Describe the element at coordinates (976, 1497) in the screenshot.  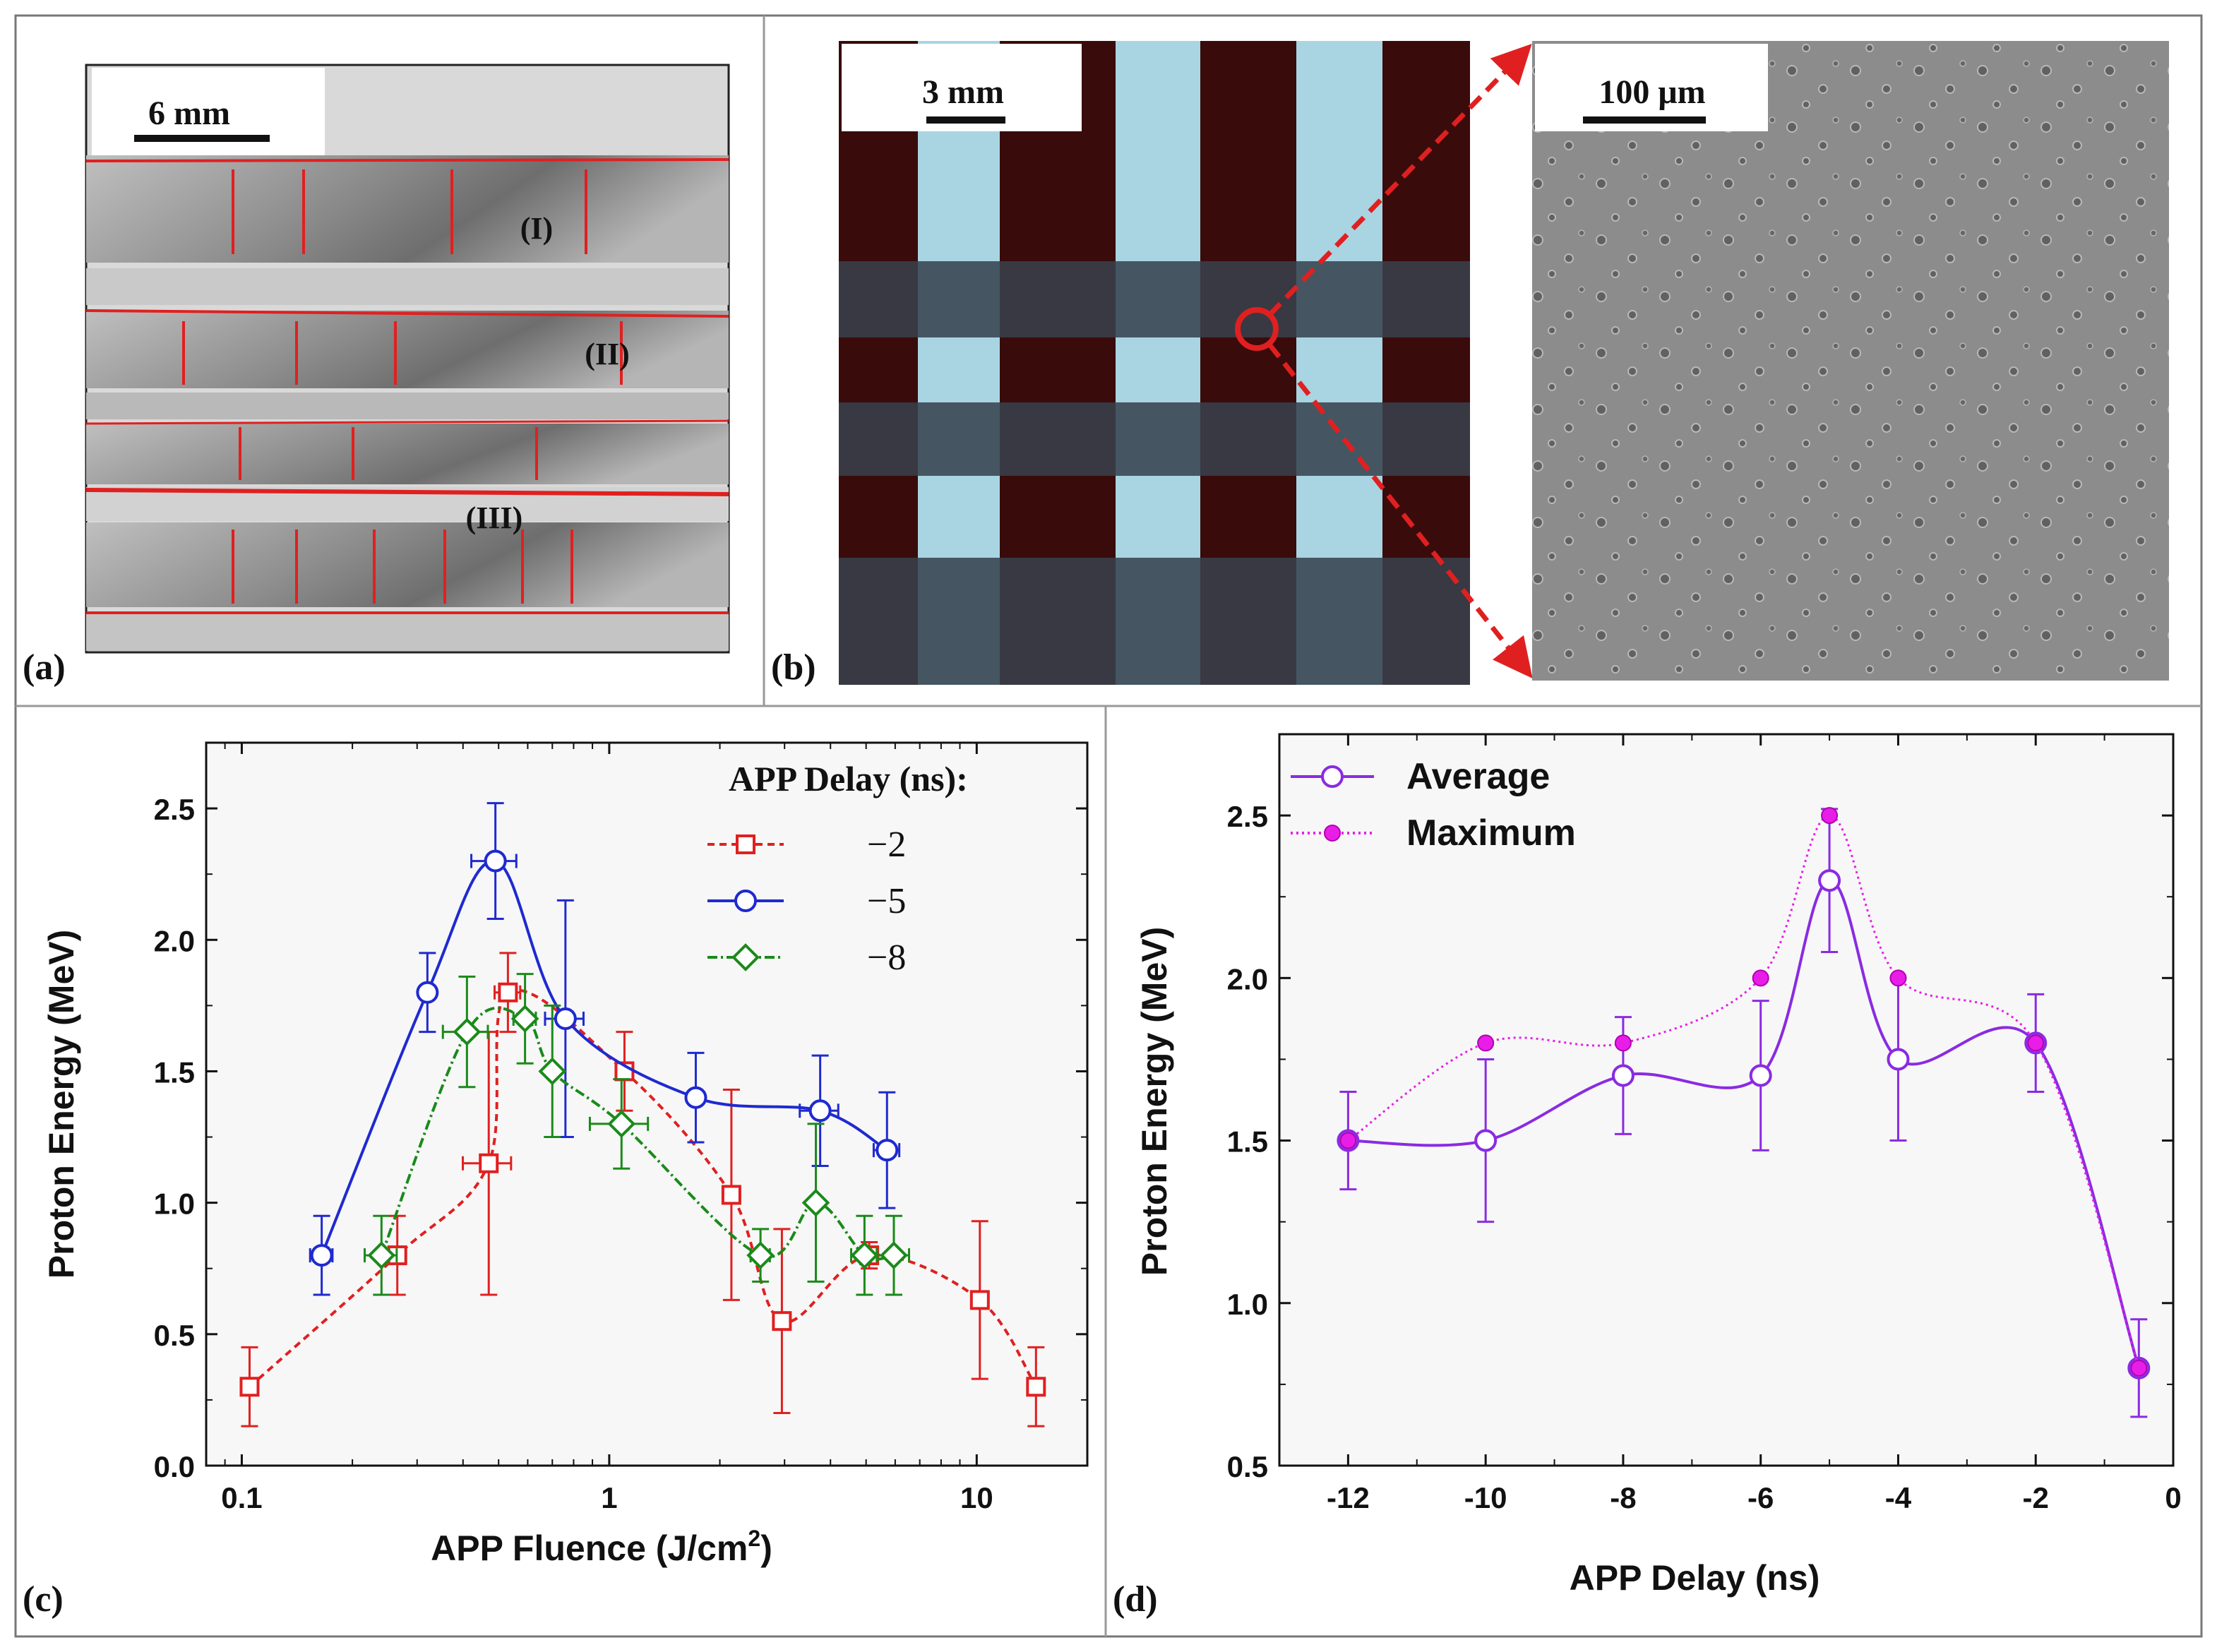
I see `x-tick-label: 10` at that location.